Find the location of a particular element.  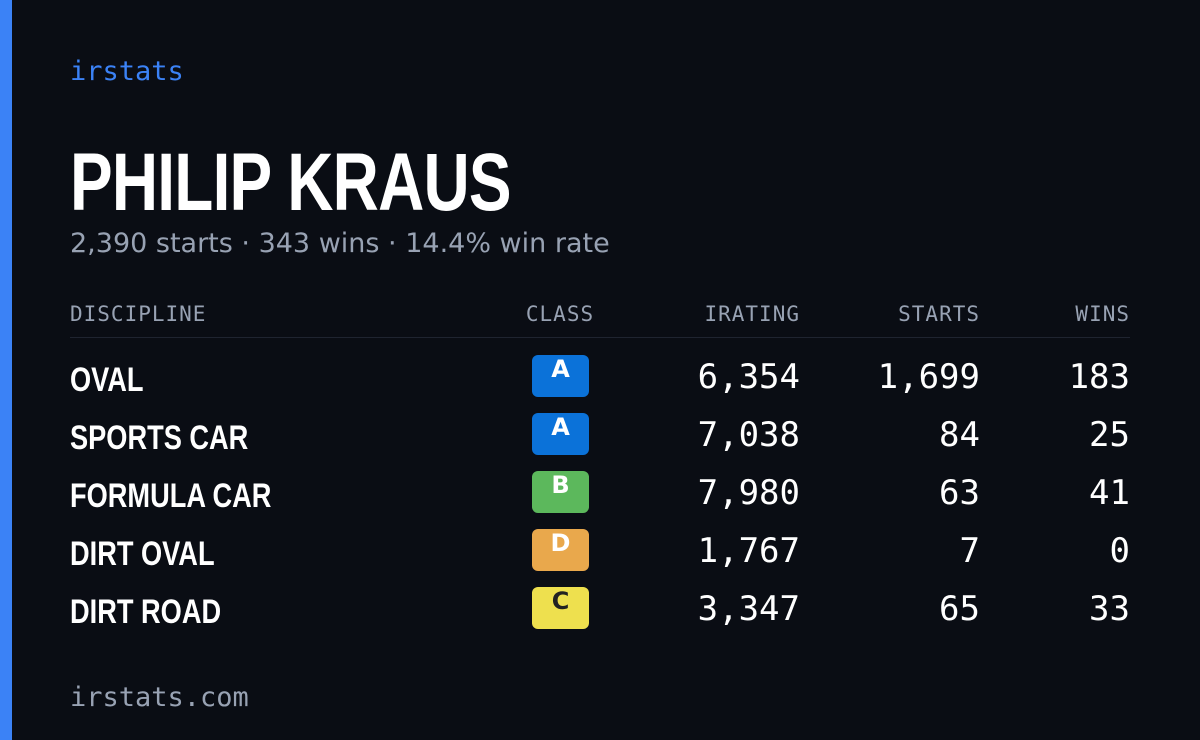

wins: 25 is located at coordinates (1109, 435).